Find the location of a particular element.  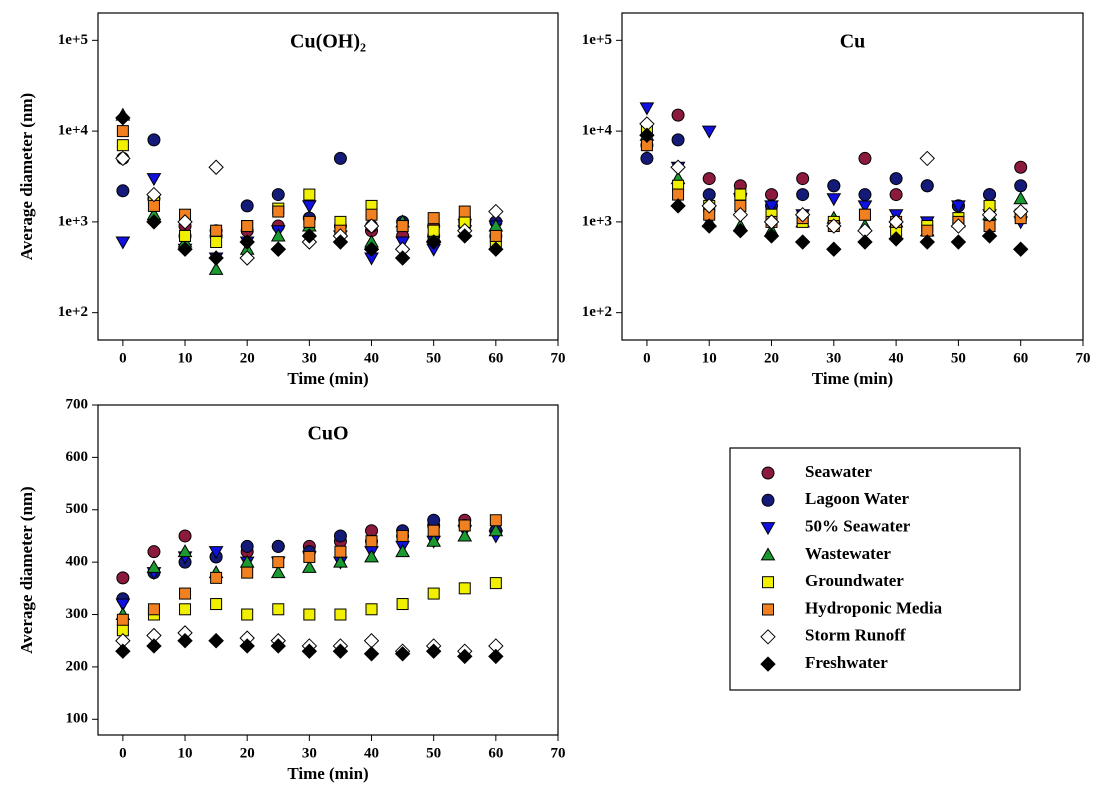

x-axis-label: Time (min) is located at coordinates (852, 378).